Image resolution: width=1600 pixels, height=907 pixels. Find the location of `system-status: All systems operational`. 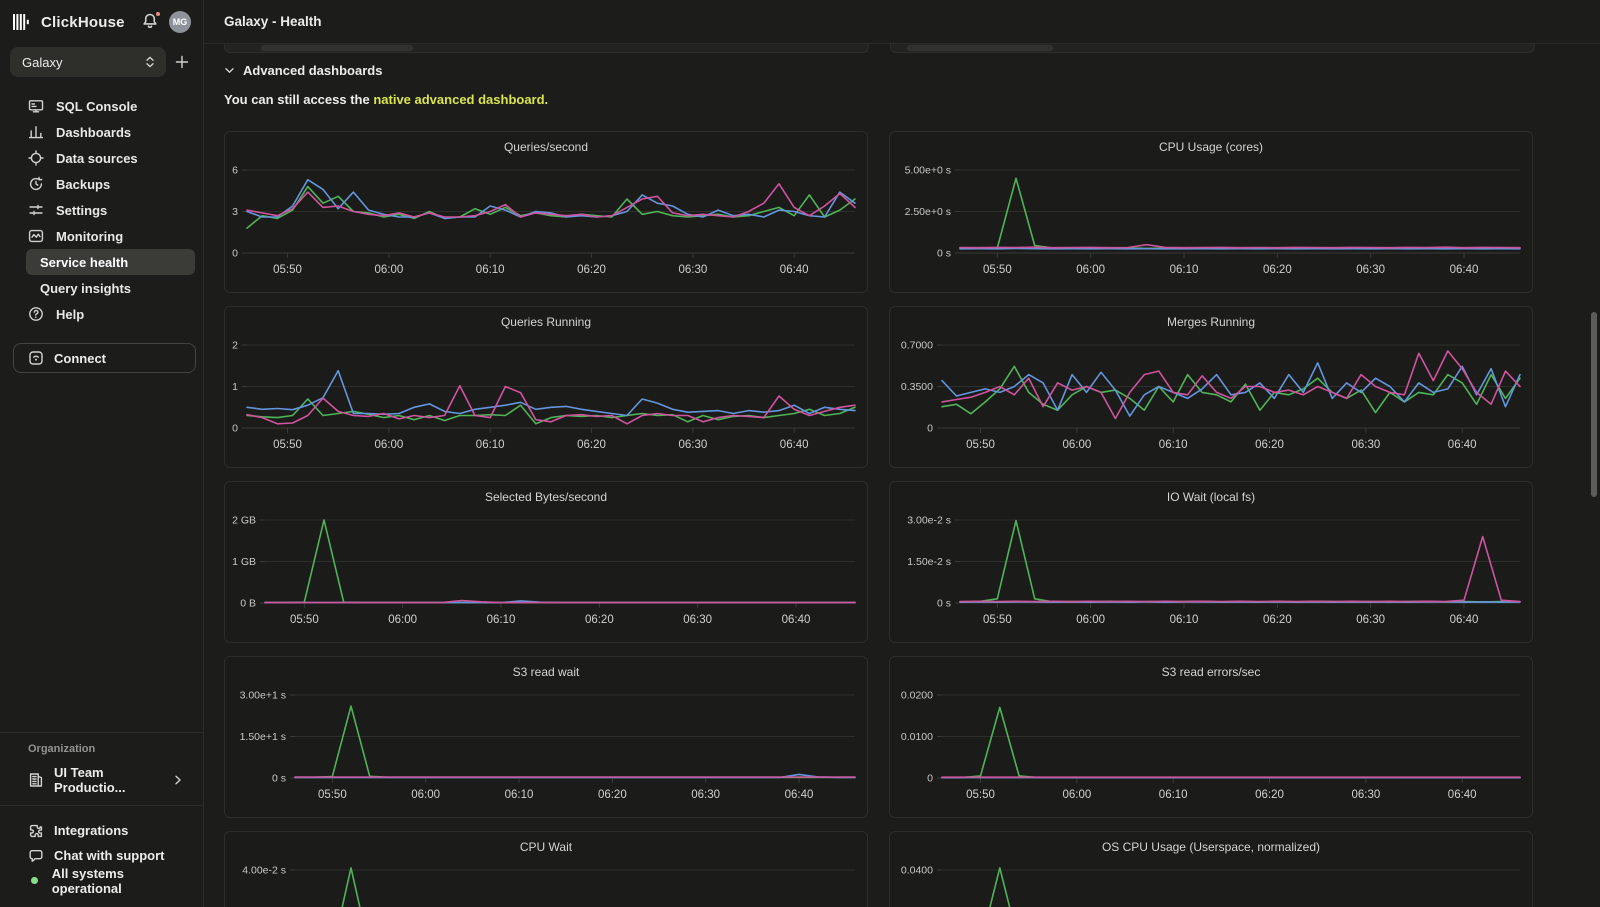

system-status: All systems operational is located at coordinates (109, 881).